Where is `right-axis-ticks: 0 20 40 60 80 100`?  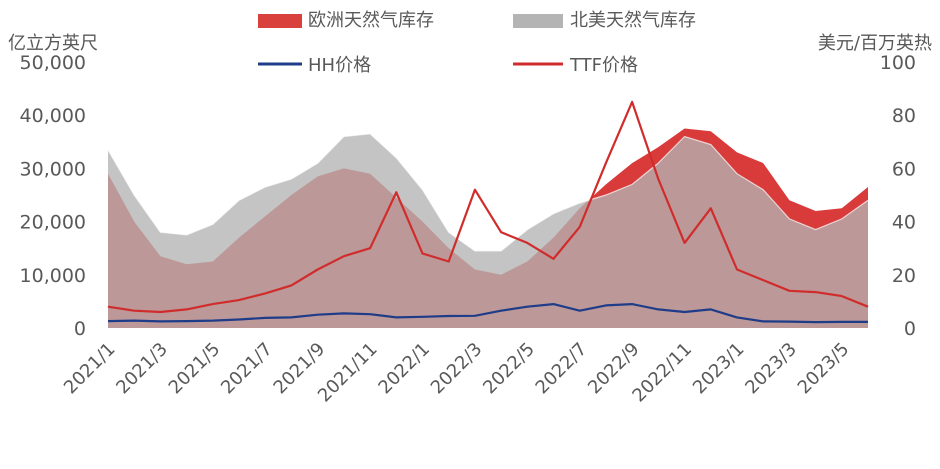 right-axis-ticks: 0 20 40 60 80 100 is located at coordinates (898, 196).